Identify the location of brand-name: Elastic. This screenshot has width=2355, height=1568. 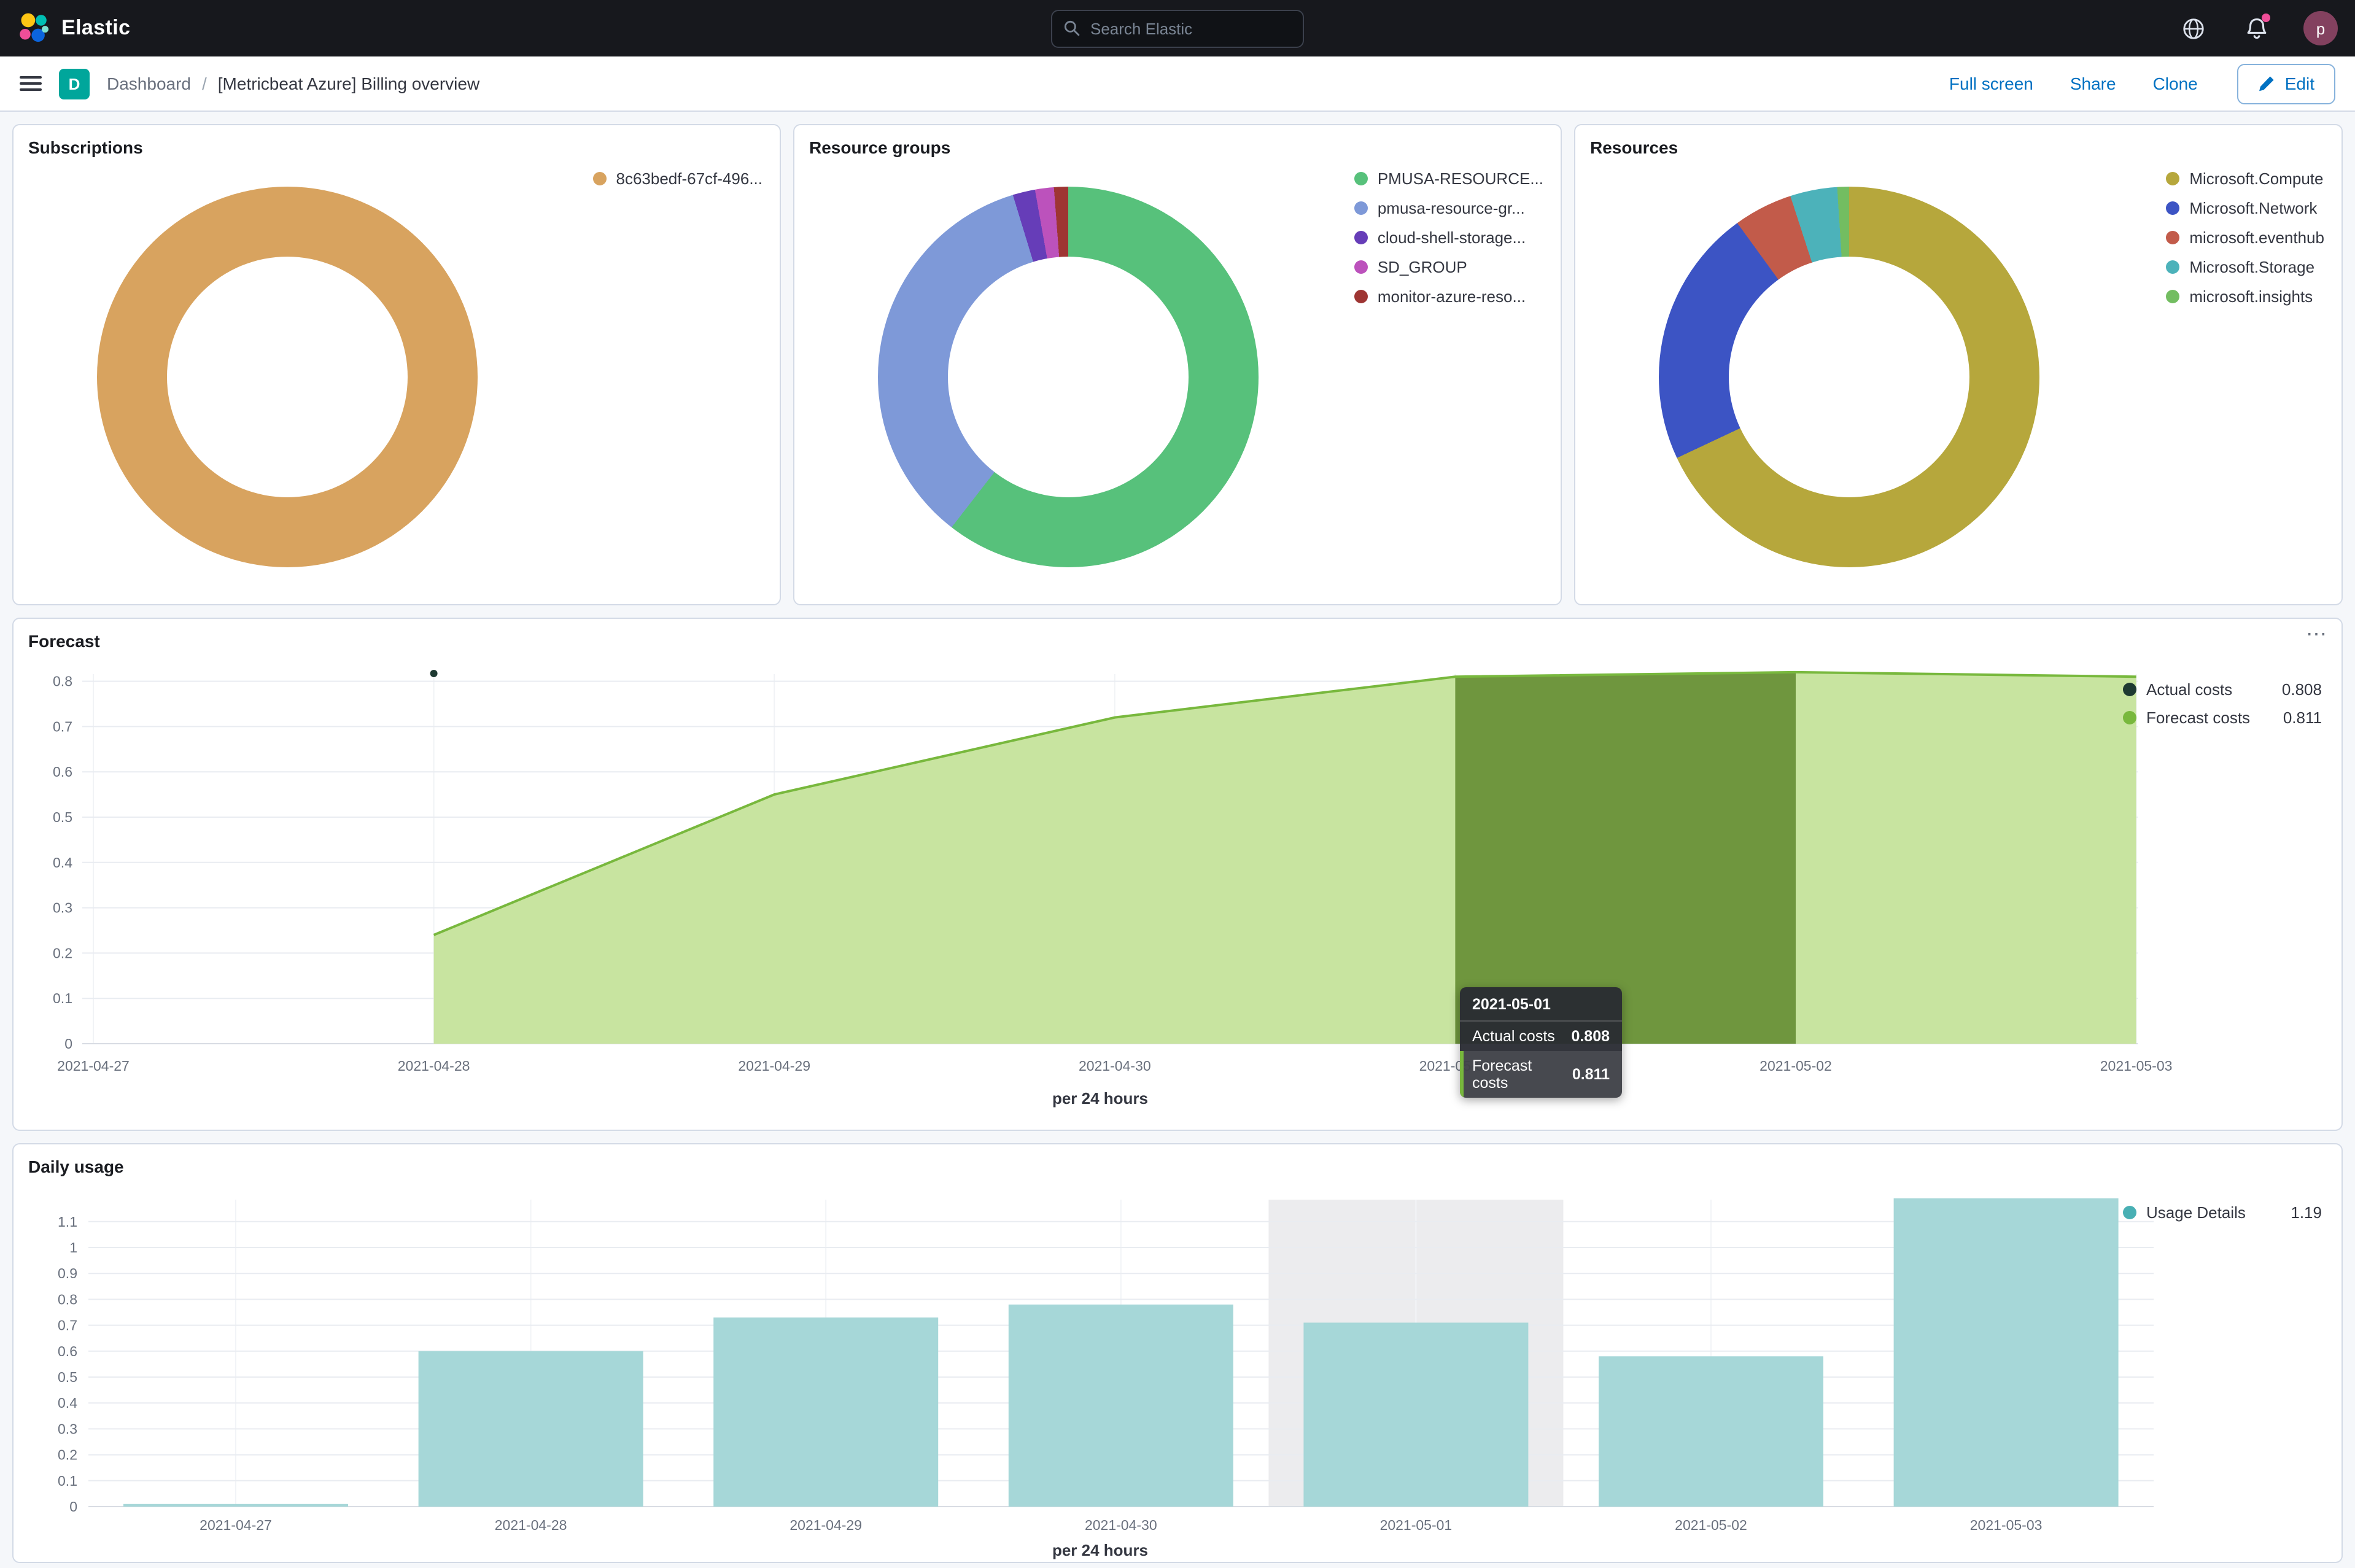
(96, 27).